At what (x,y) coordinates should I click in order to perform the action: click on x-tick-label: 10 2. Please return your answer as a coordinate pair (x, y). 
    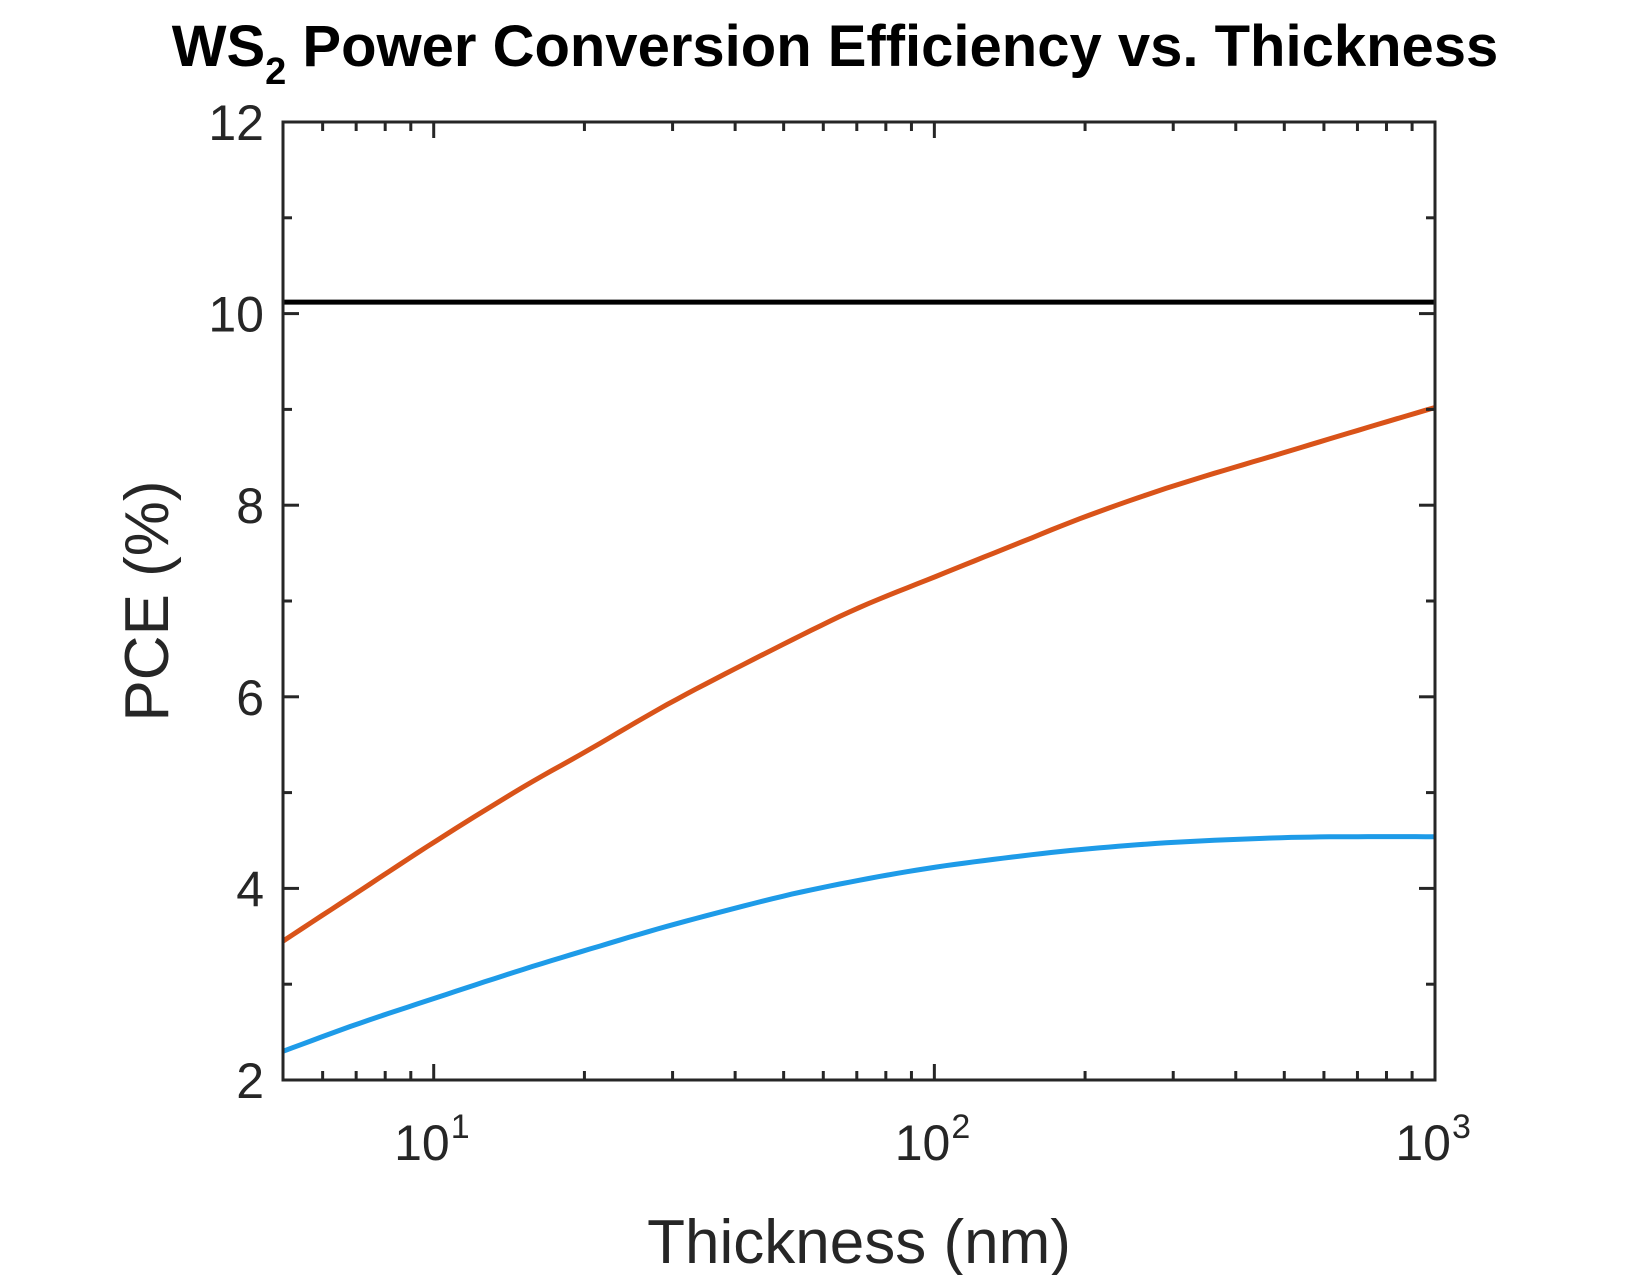
    Looking at the image, I should click on (933, 1139).